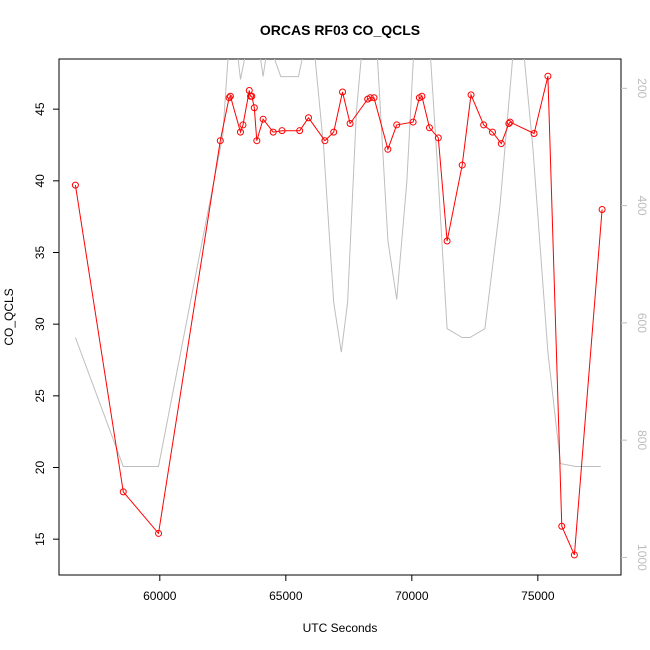 This screenshot has width=650, height=650. What do you see at coordinates (642, 440) in the screenshot?
I see `y2-tick-label: 800` at bounding box center [642, 440].